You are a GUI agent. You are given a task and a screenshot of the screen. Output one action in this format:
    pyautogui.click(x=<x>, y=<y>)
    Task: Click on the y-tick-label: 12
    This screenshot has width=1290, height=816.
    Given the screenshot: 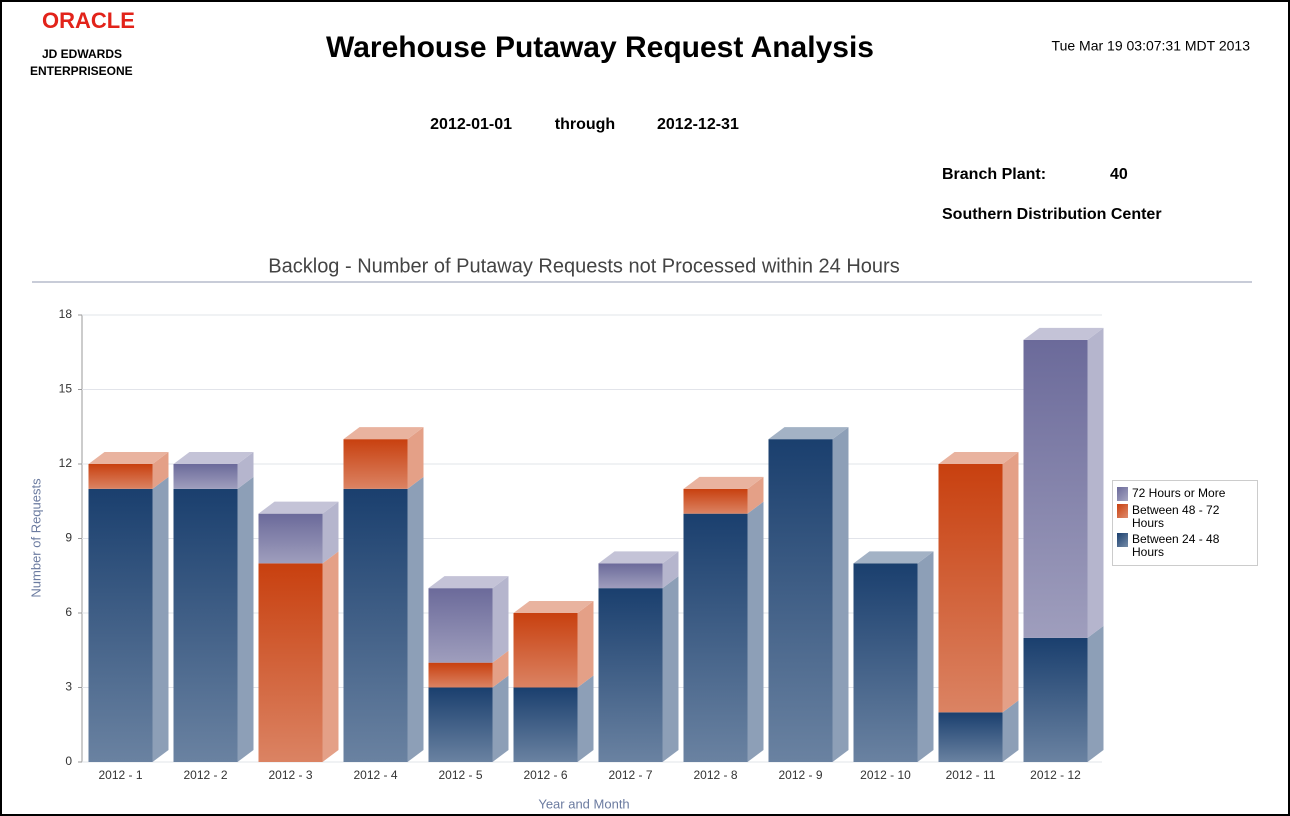 What is the action you would take?
    pyautogui.click(x=66, y=463)
    